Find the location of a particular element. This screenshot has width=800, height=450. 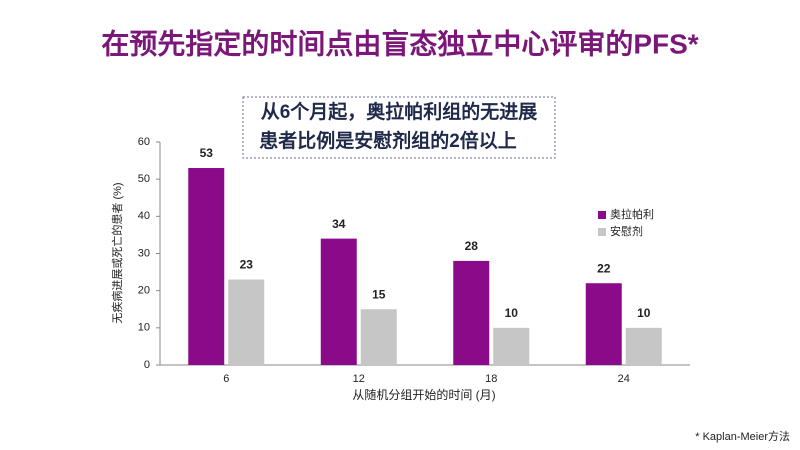

x-axis-label: 从随机分组开始的时间 (月) is located at coordinates (423, 394).